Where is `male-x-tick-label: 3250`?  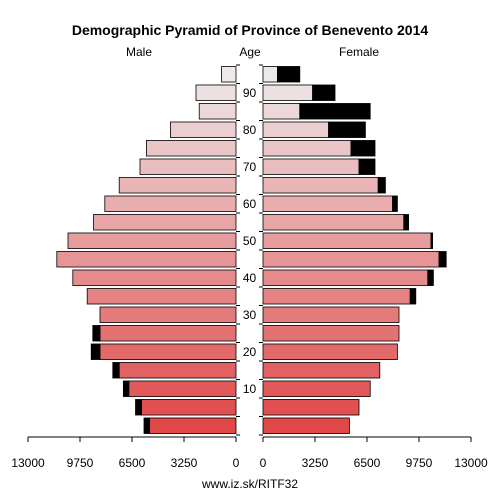
male-x-tick-label: 3250 is located at coordinates (184, 463).